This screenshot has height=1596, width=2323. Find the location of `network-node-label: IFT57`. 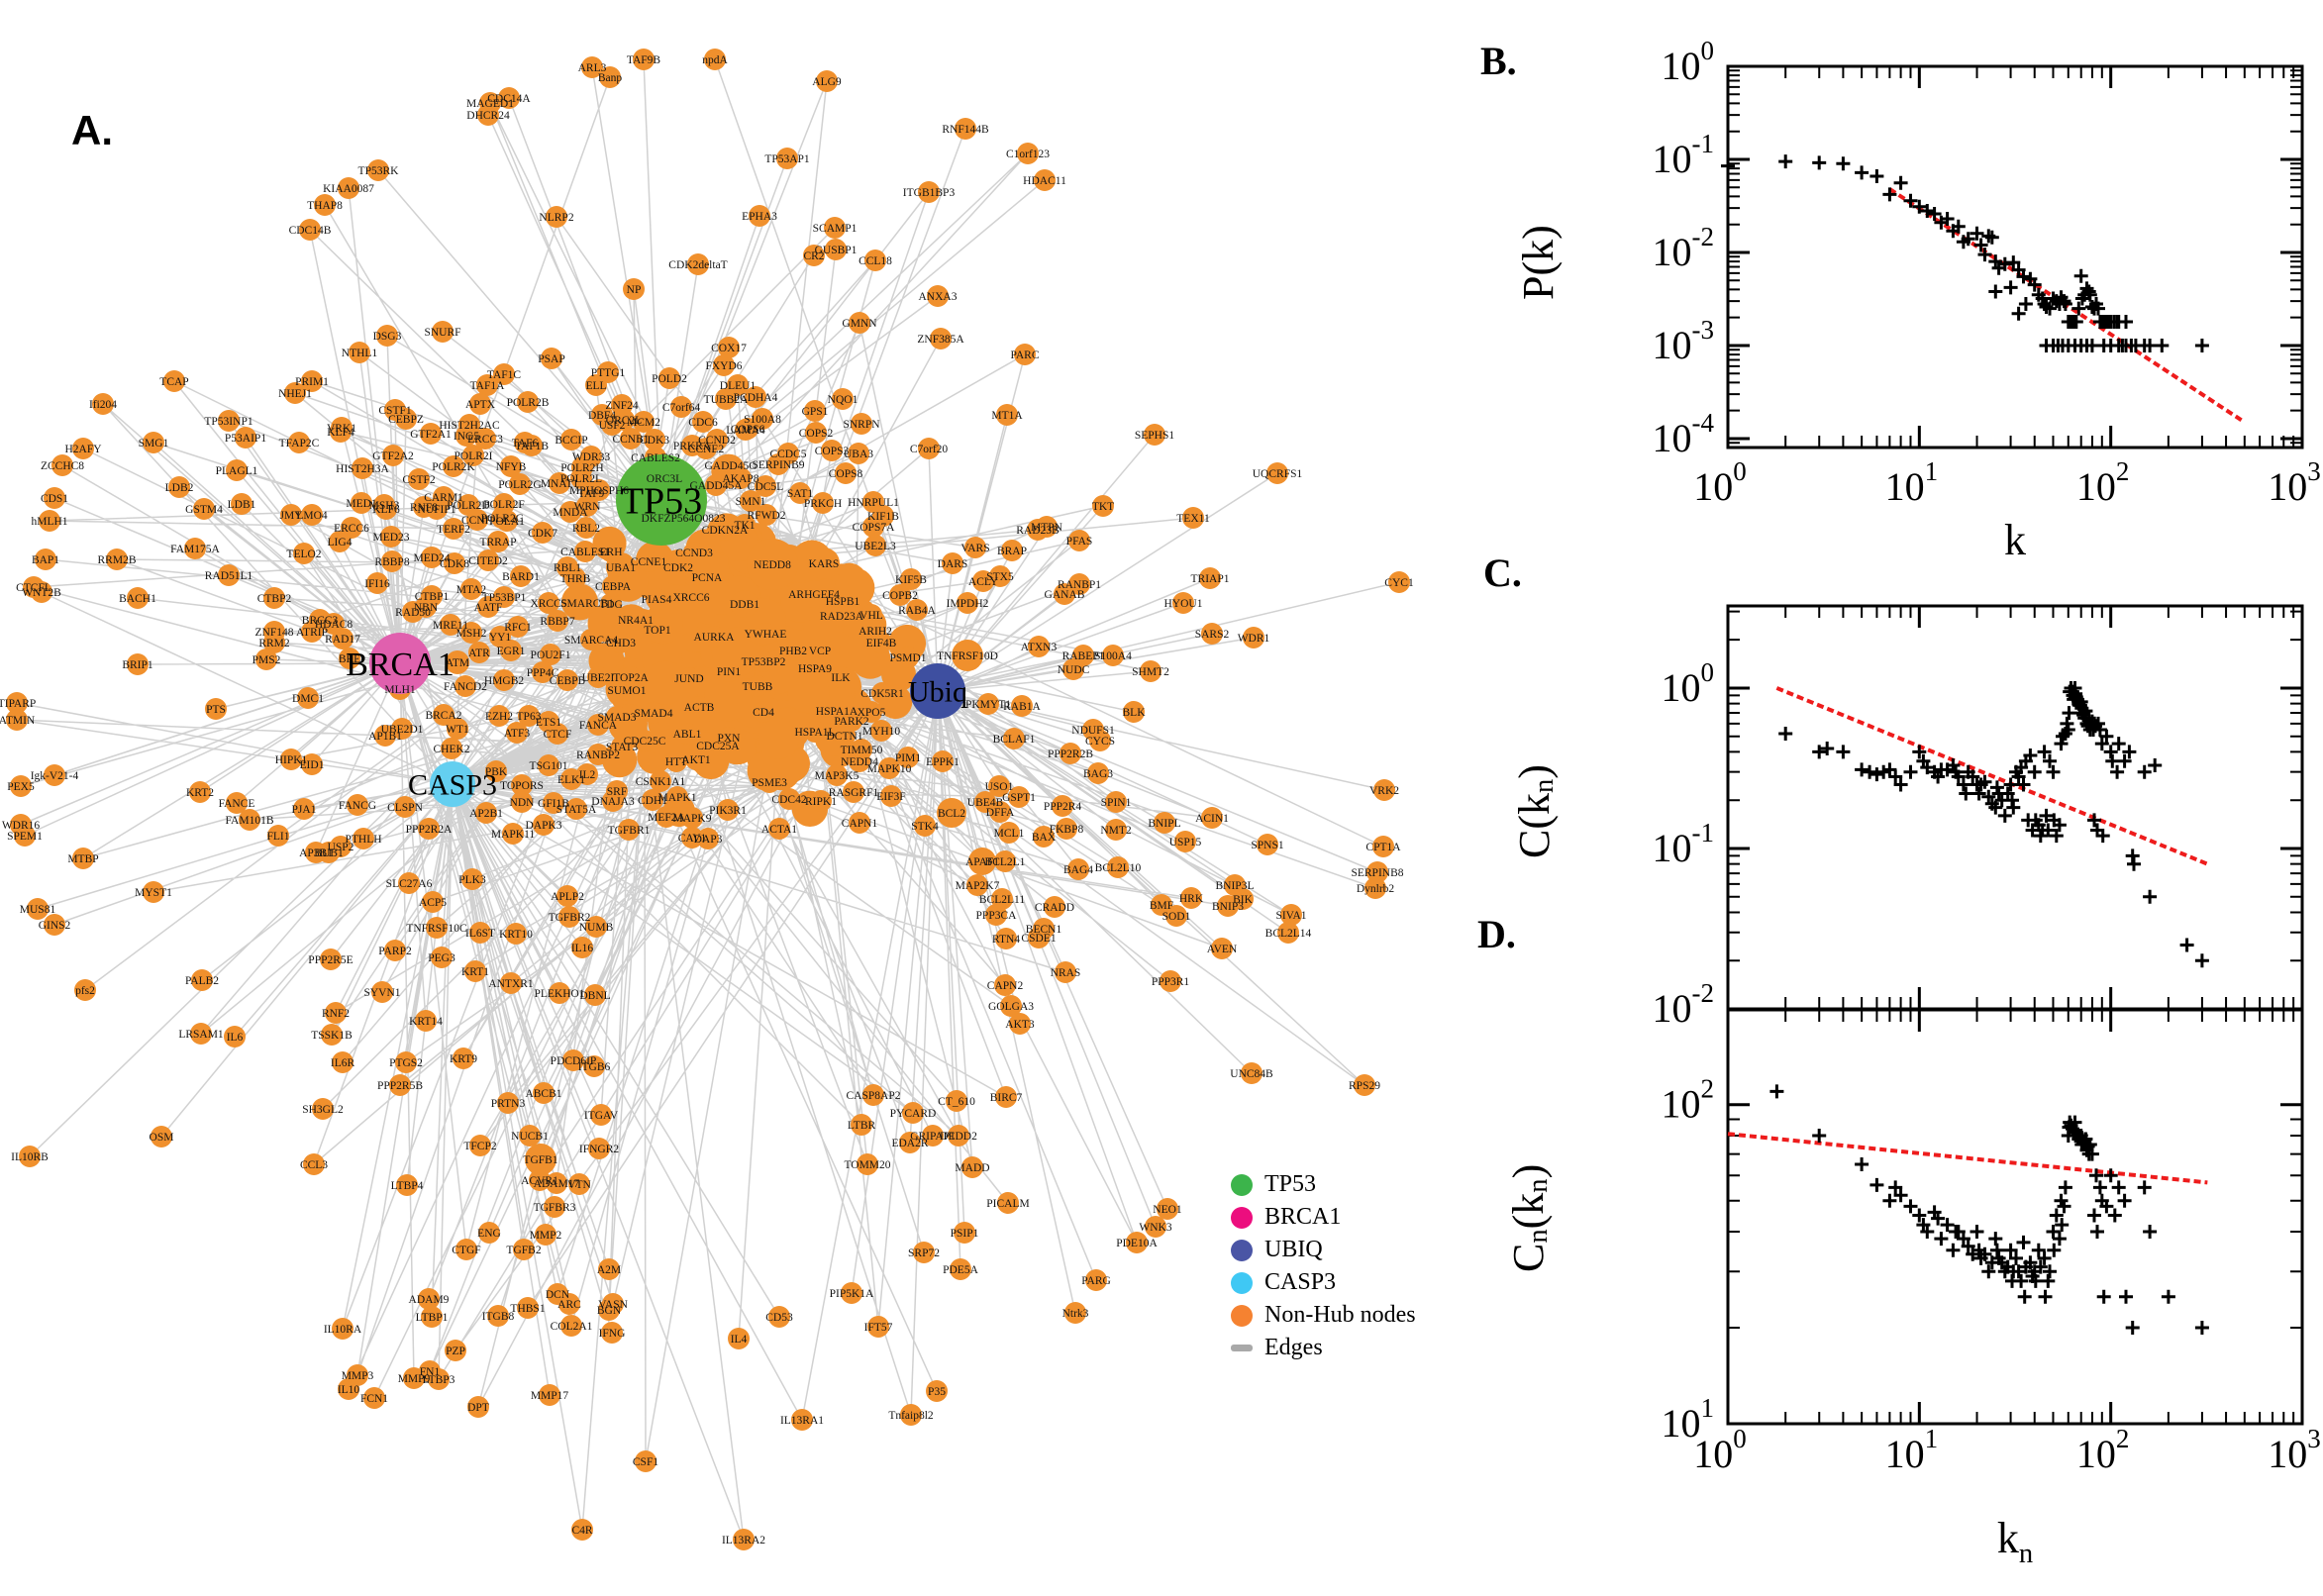

network-node-label: IFT57 is located at coordinates (878, 1328).